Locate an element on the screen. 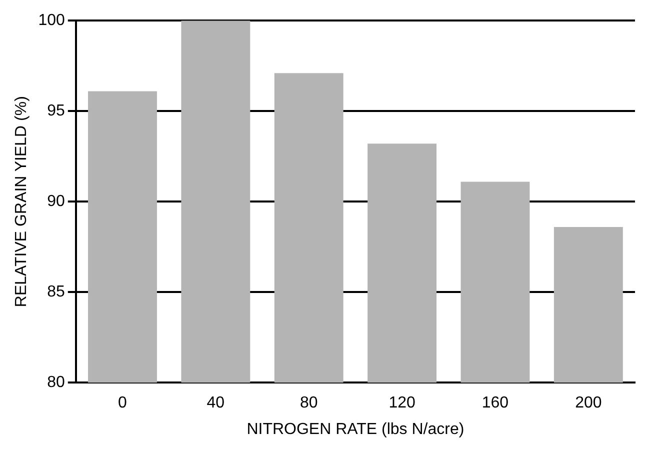 The image size is (659, 451). y-tick-label: 85 is located at coordinates (56, 292).